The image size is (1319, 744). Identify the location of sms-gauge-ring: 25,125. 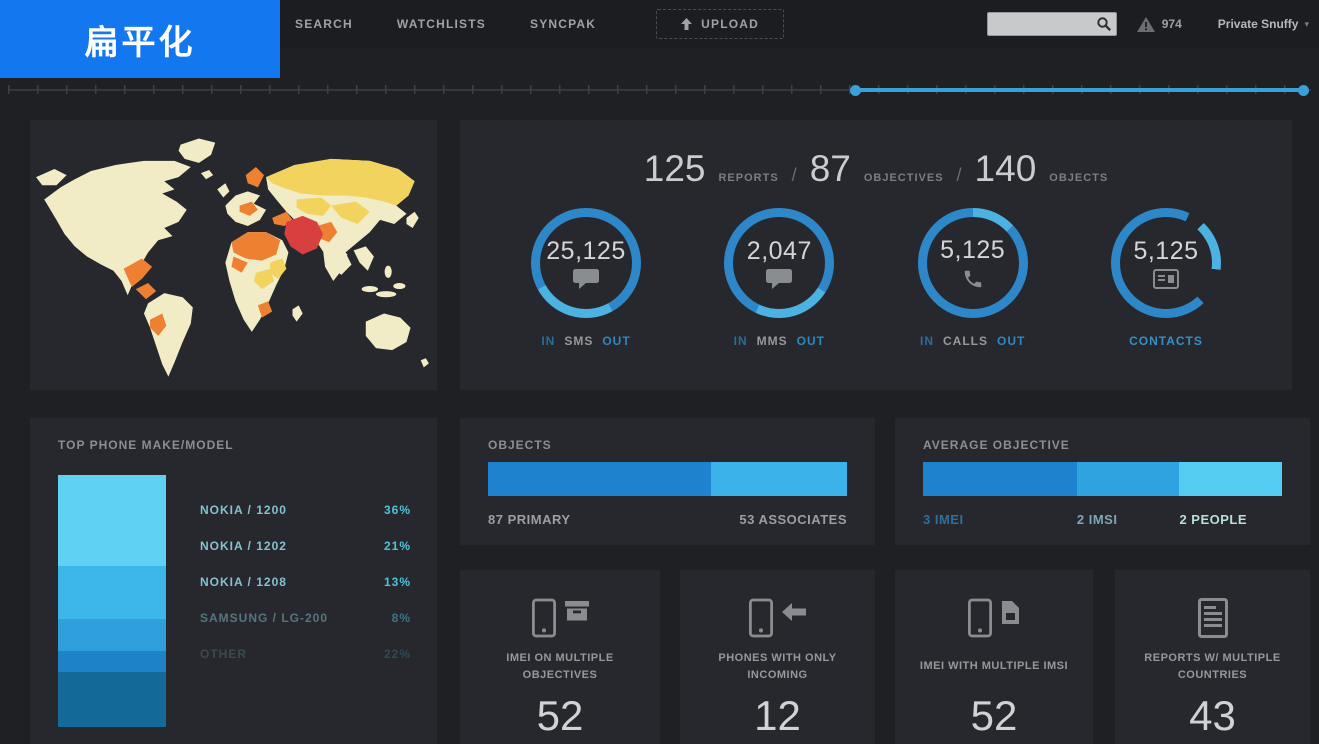
(586, 263).